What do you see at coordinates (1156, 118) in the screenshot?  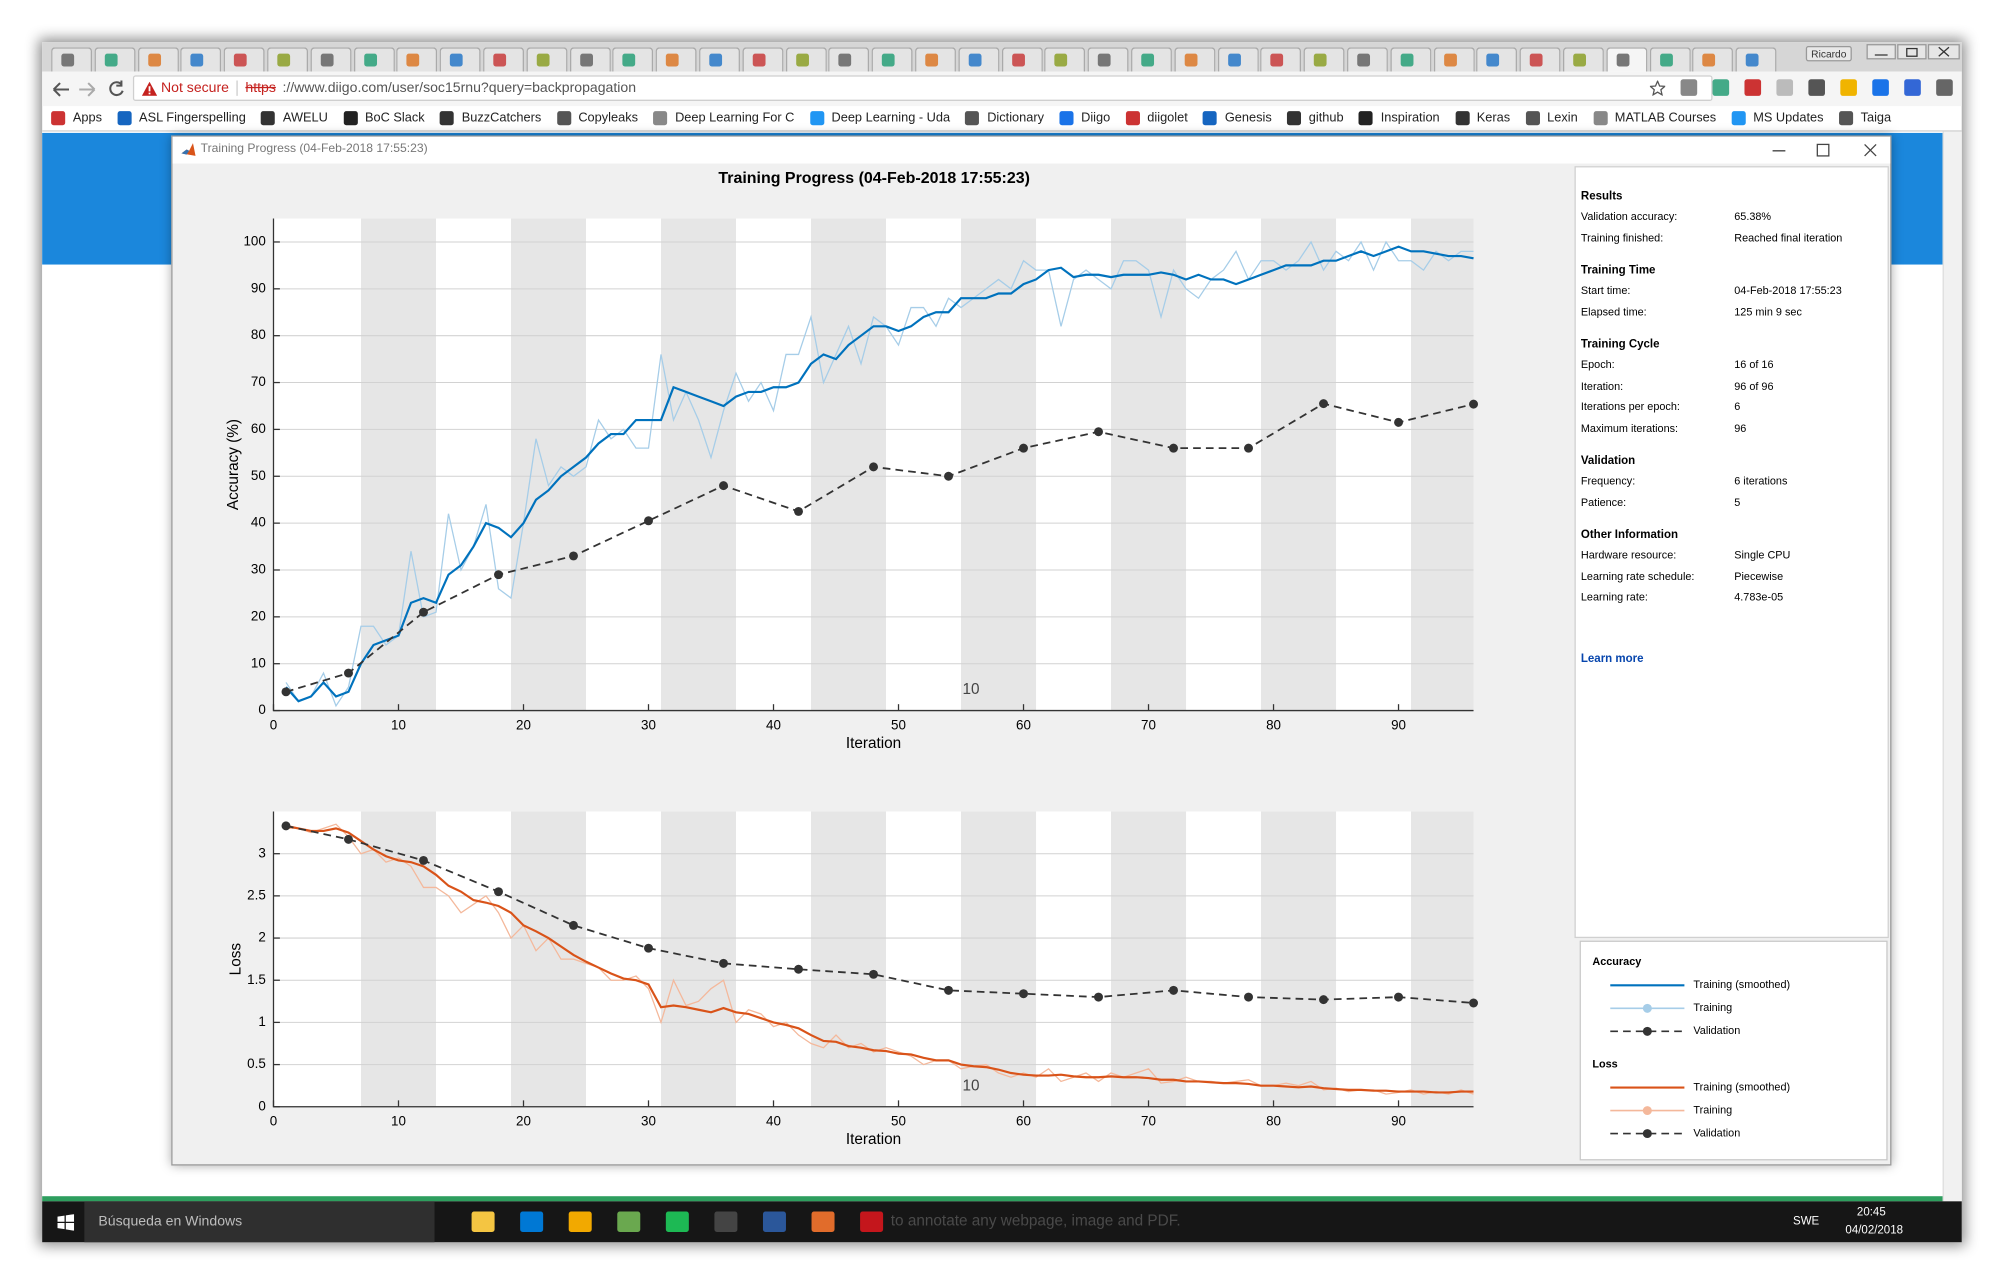 I see `bookmark: diigolet` at bounding box center [1156, 118].